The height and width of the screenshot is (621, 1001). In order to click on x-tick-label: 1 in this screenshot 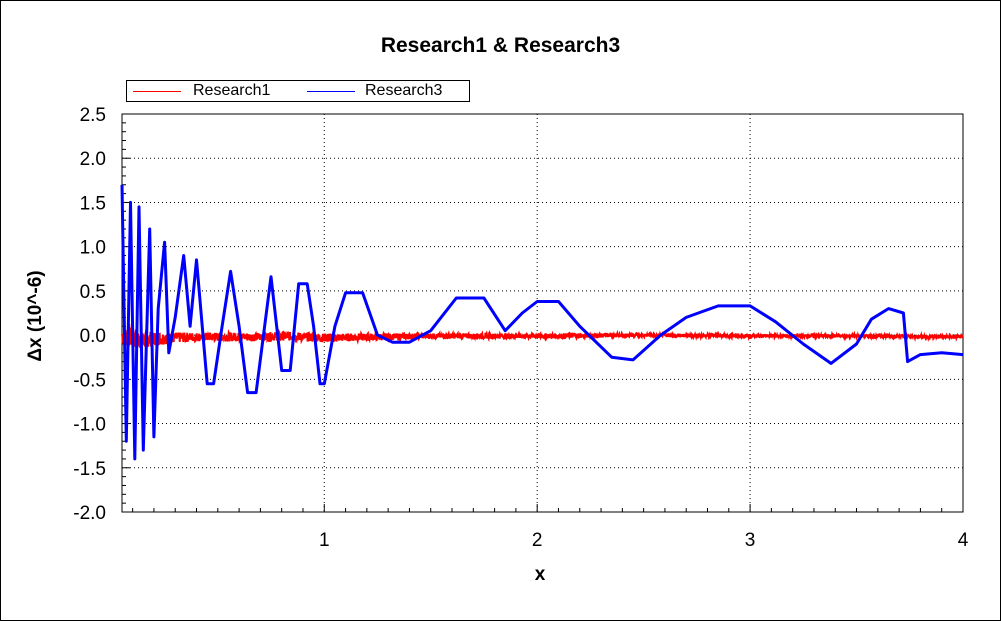, I will do `click(324, 540)`.